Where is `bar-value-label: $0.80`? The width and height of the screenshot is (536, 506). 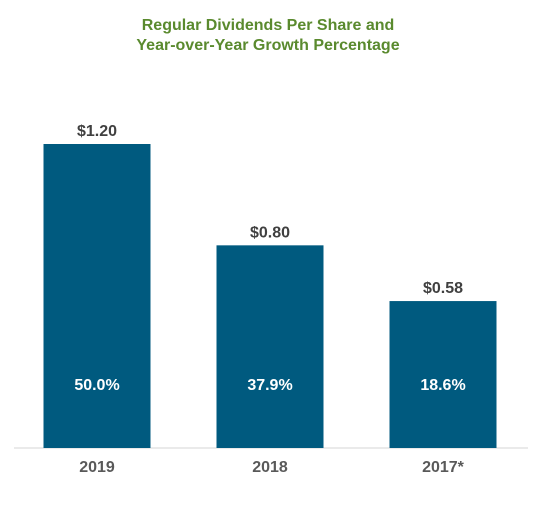 bar-value-label: $0.80 is located at coordinates (270, 232).